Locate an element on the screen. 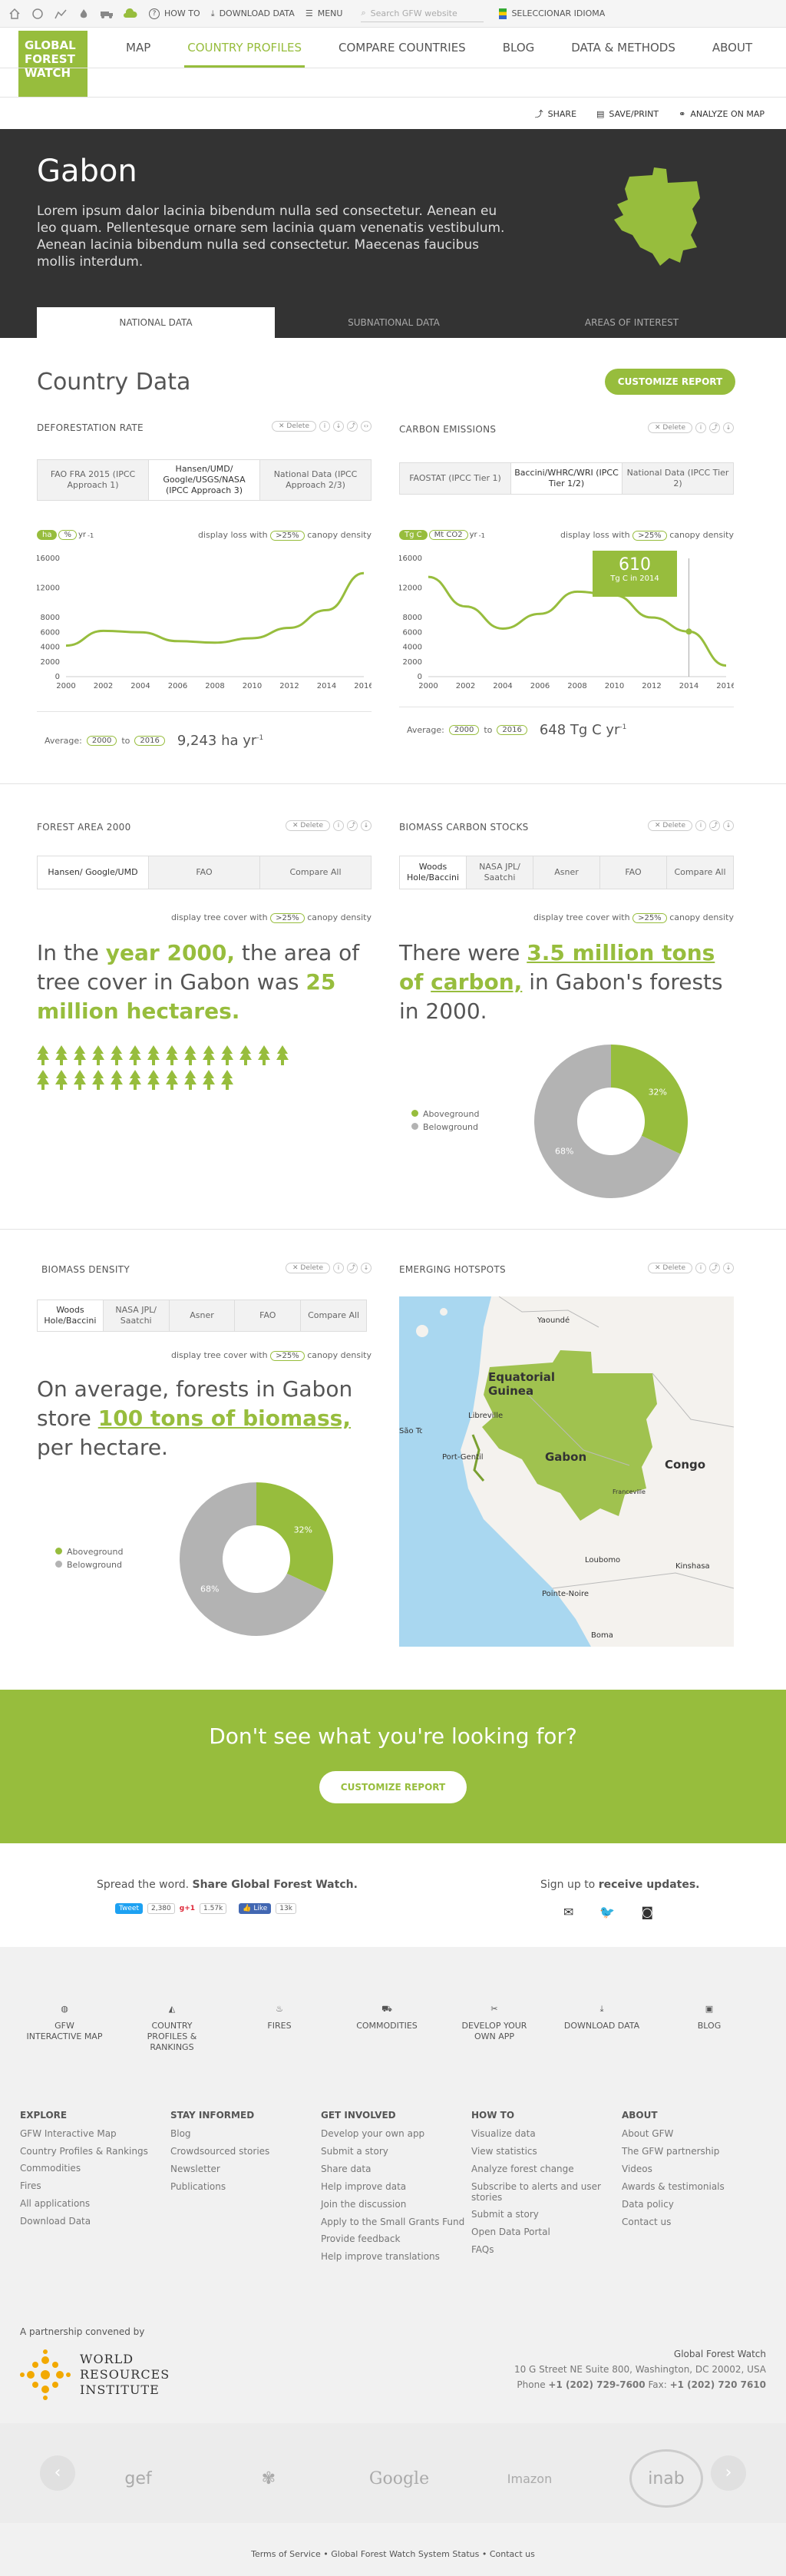  footer-link: Develop your own app is located at coordinates (373, 2134).